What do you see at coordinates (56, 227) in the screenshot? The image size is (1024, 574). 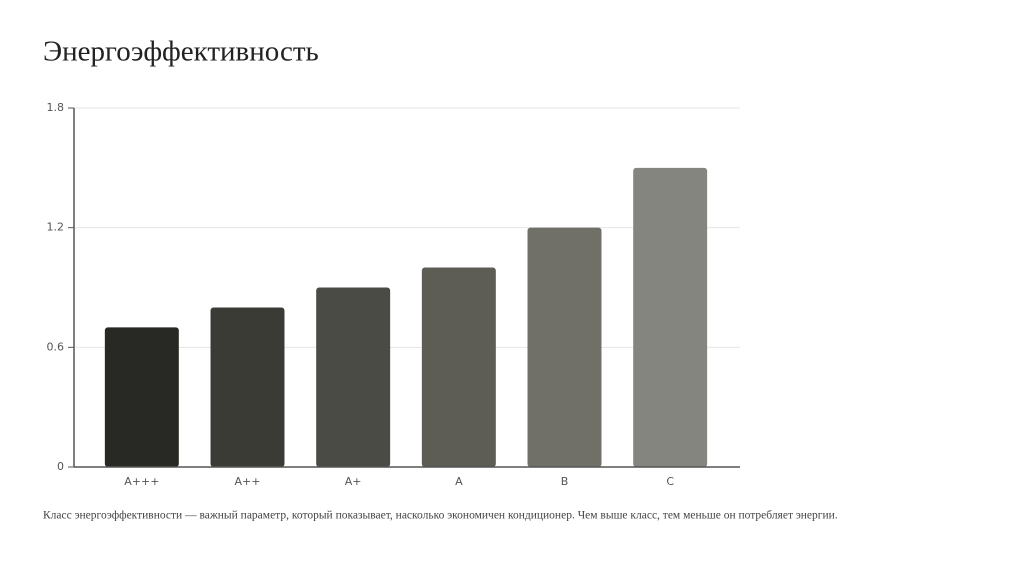 I see `y-tick-label: 1.2` at bounding box center [56, 227].